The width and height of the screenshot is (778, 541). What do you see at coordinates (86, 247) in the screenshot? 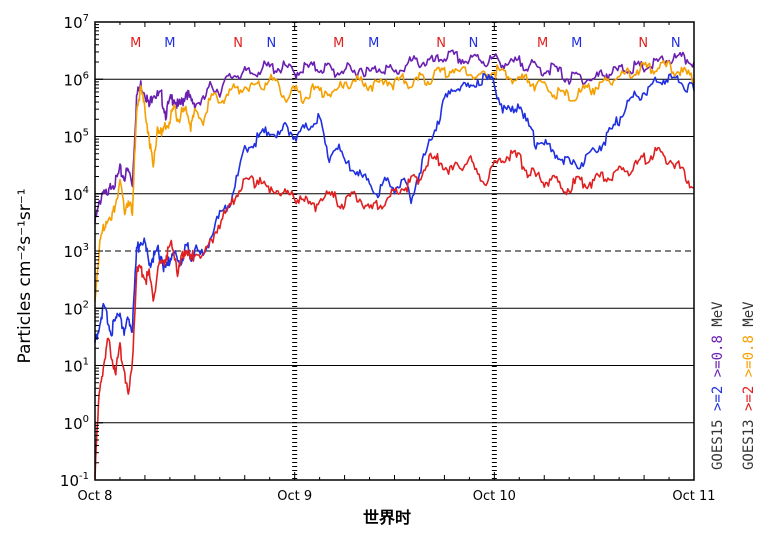
I see `y-tick-exponent: 3` at bounding box center [86, 247].